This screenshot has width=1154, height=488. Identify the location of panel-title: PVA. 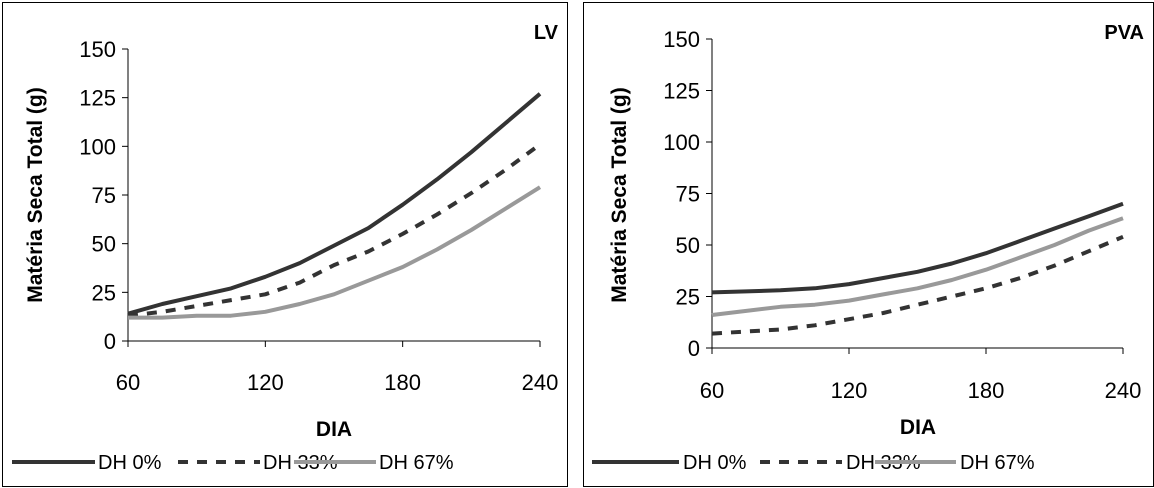
(1124, 33).